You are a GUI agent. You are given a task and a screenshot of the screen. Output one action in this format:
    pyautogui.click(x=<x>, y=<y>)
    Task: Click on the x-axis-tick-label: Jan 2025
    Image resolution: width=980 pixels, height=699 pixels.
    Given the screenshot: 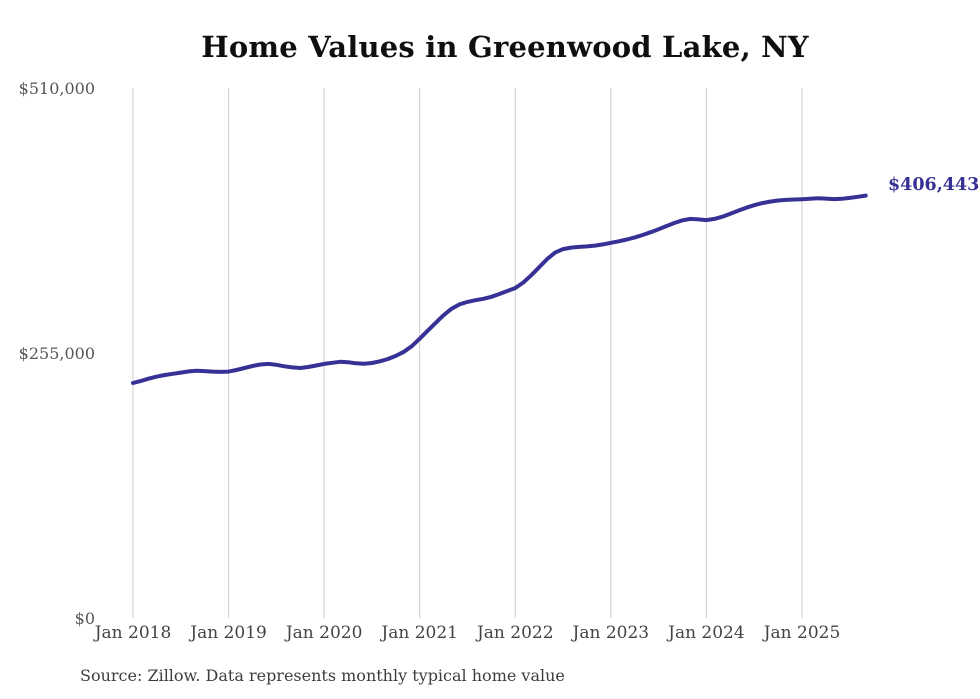 What is the action you would take?
    pyautogui.click(x=802, y=633)
    